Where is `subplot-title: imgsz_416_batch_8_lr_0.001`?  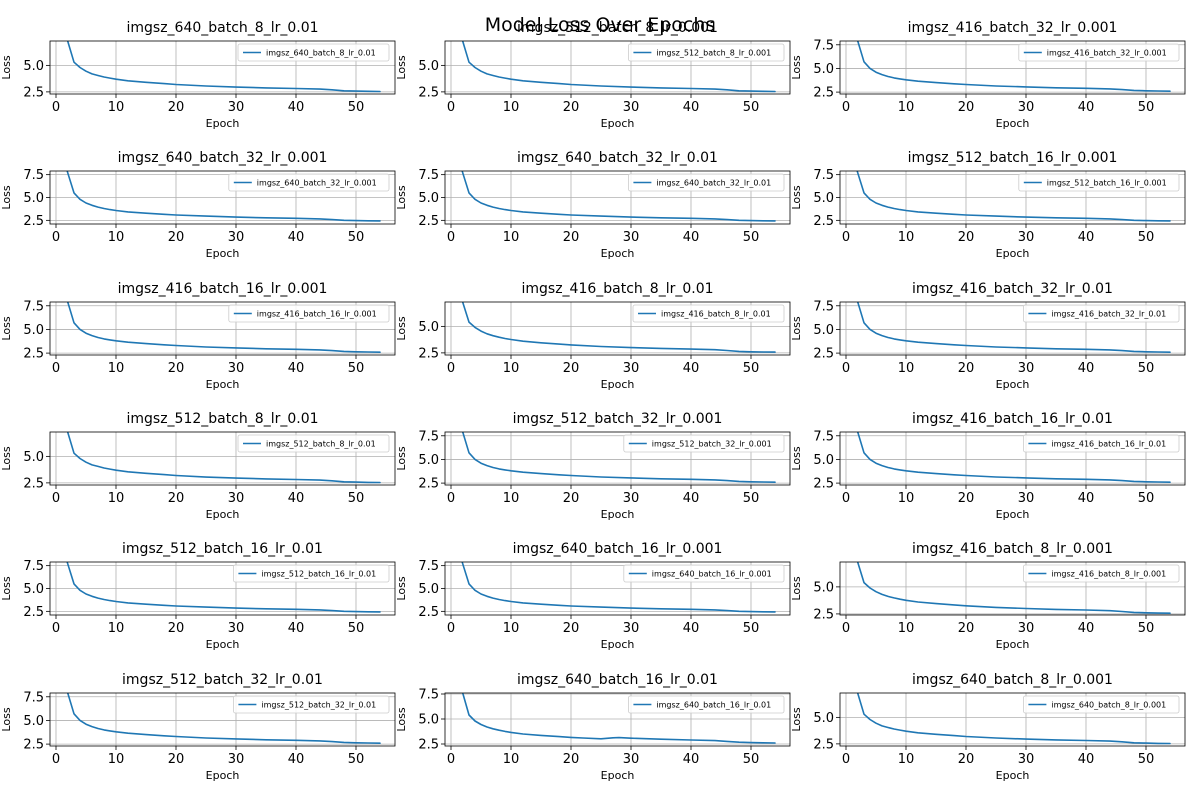
subplot-title: imgsz_416_batch_8_lr_0.001 is located at coordinates (1012, 549).